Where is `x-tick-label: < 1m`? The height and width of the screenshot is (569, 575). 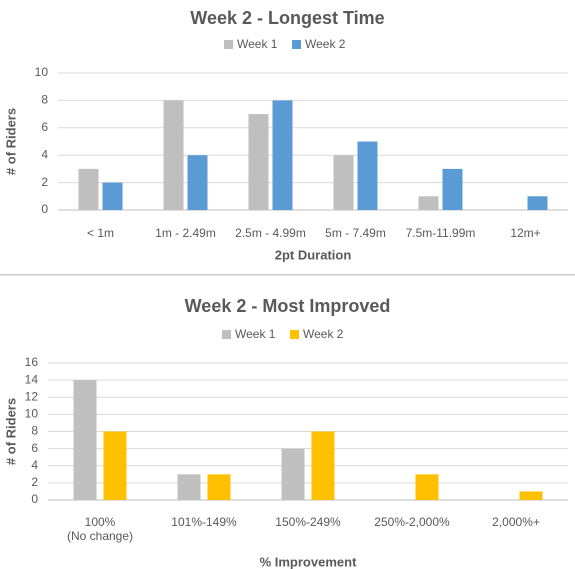 x-tick-label: < 1m is located at coordinates (100, 233).